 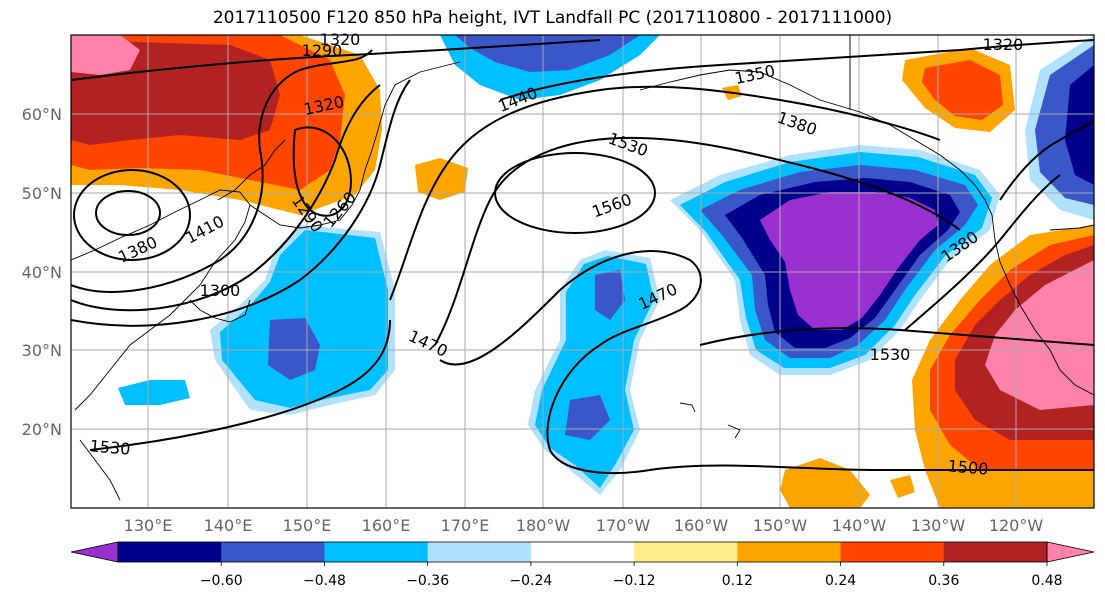 I want to click on contour-label: 1290, so click(x=322, y=50).